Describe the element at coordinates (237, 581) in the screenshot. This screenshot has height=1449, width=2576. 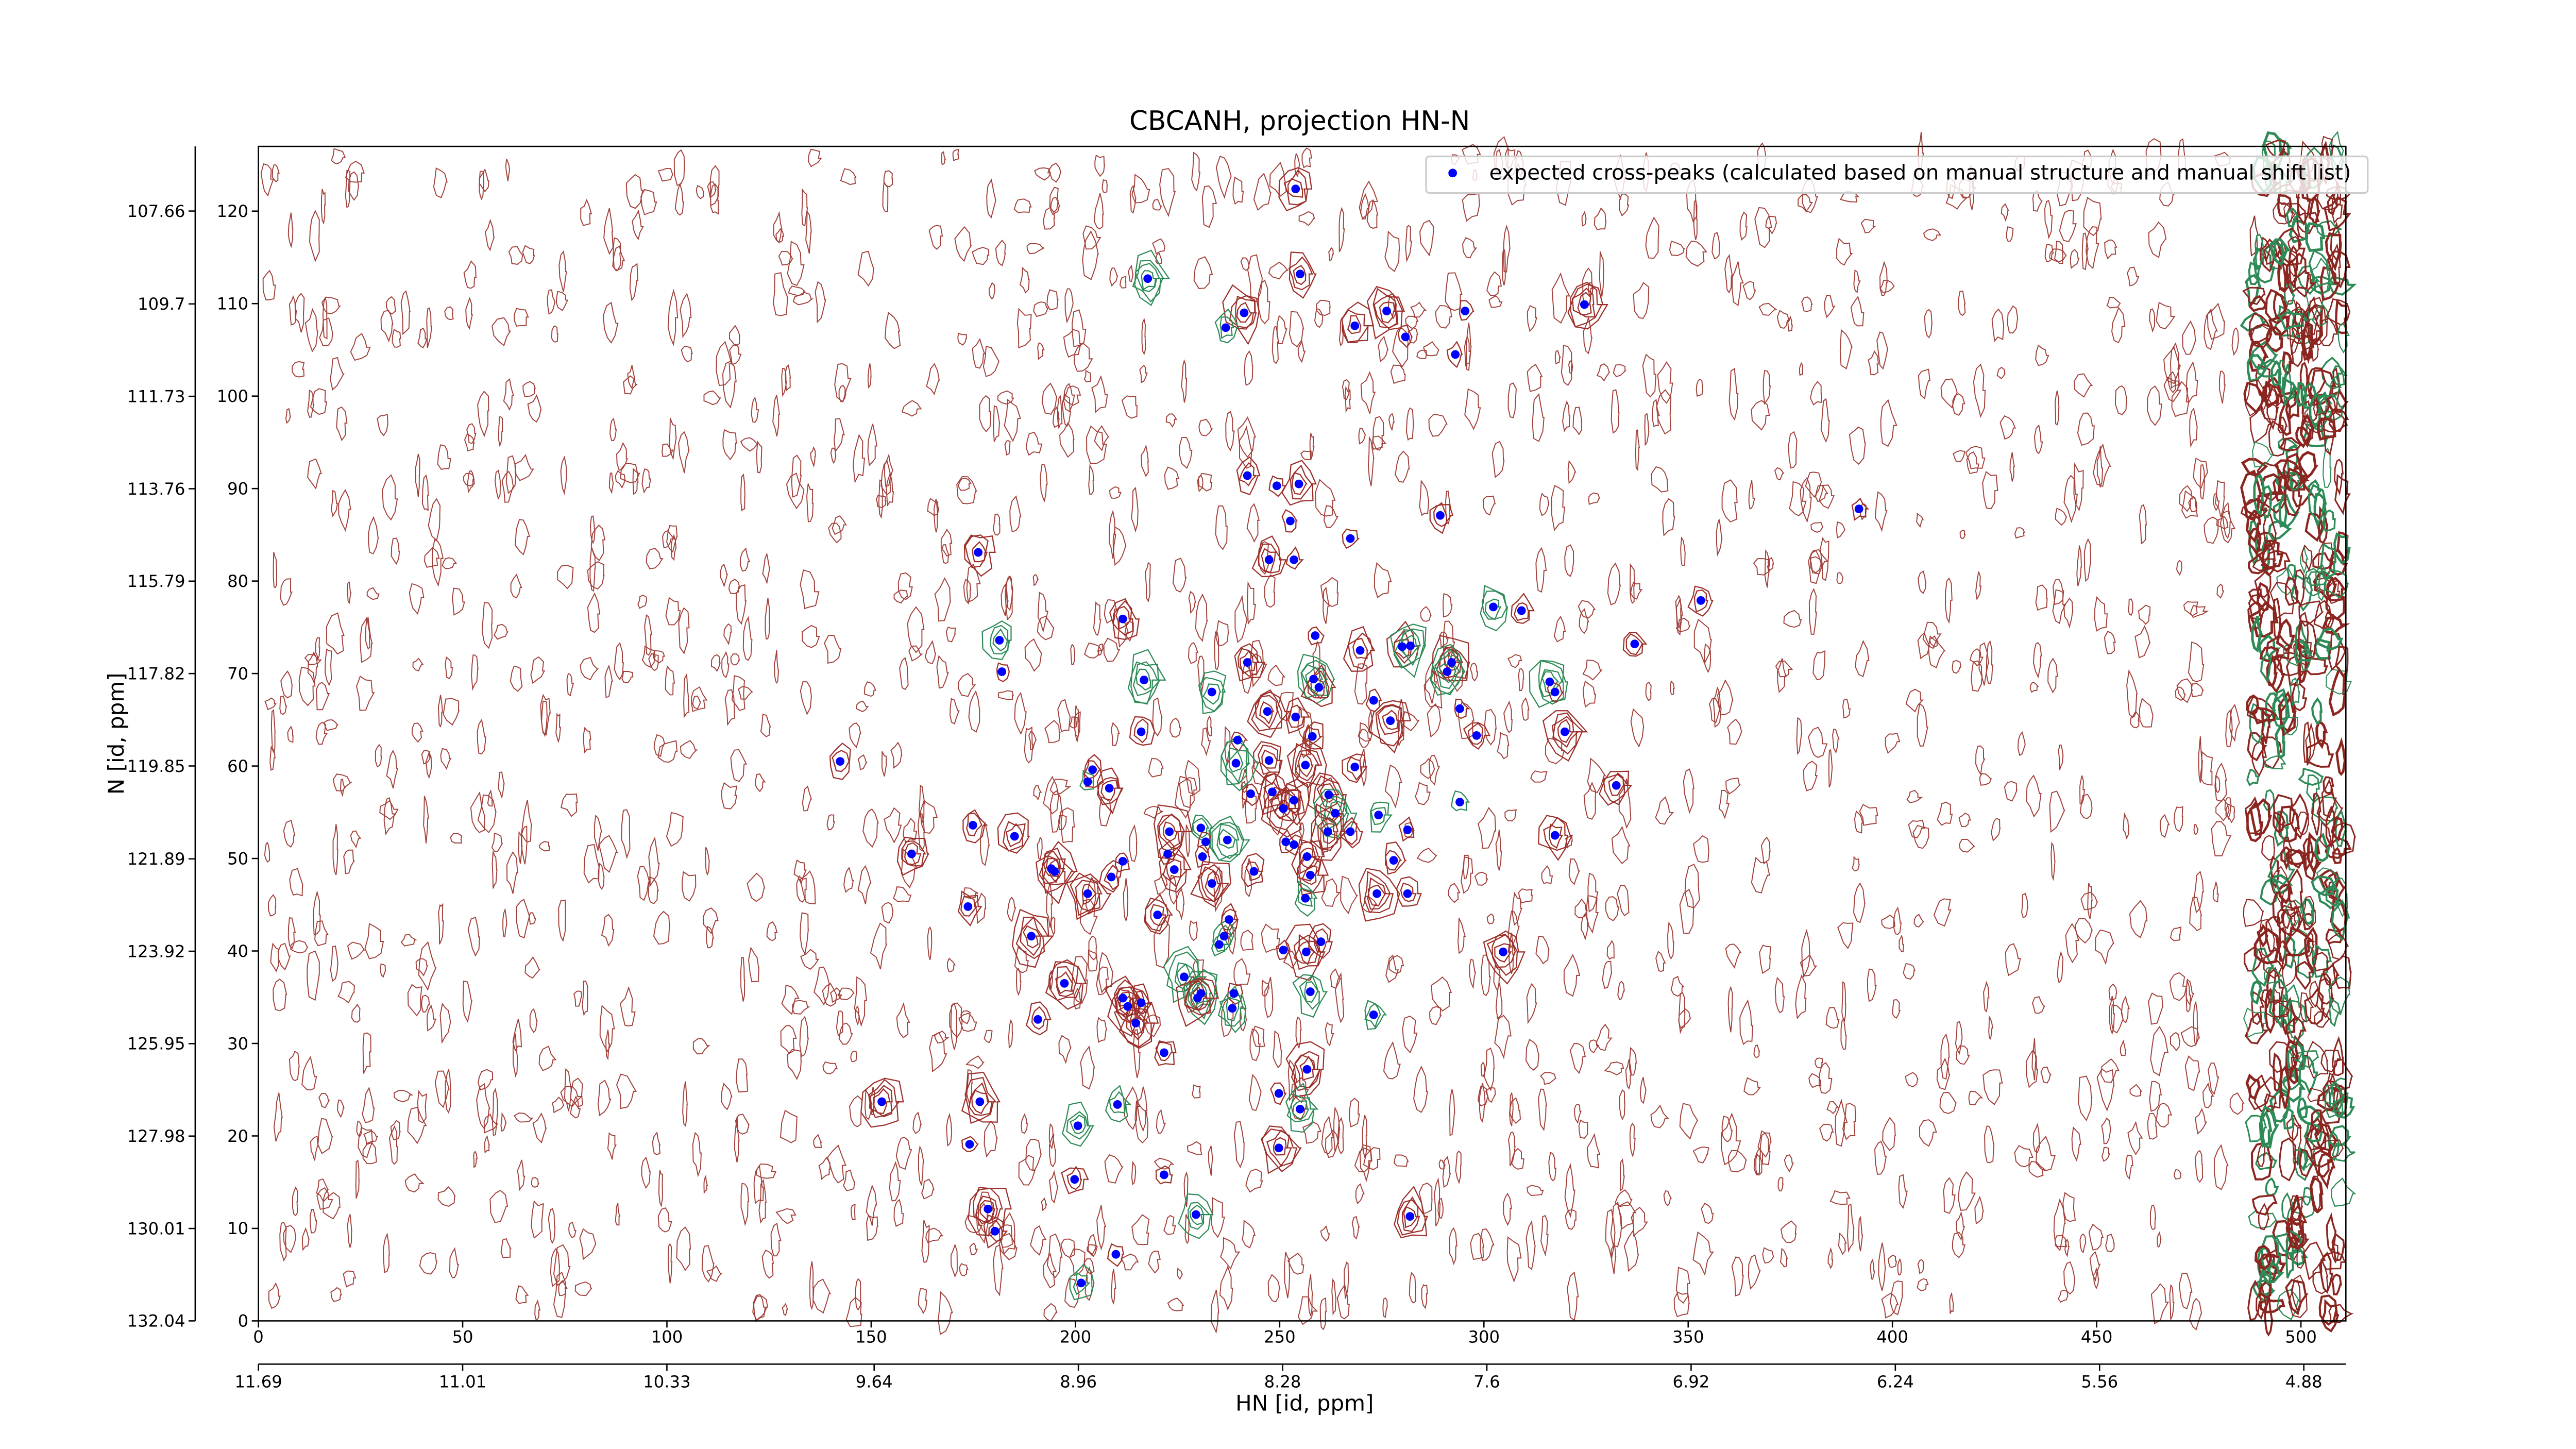
I see `y-tick-label: 80` at that location.